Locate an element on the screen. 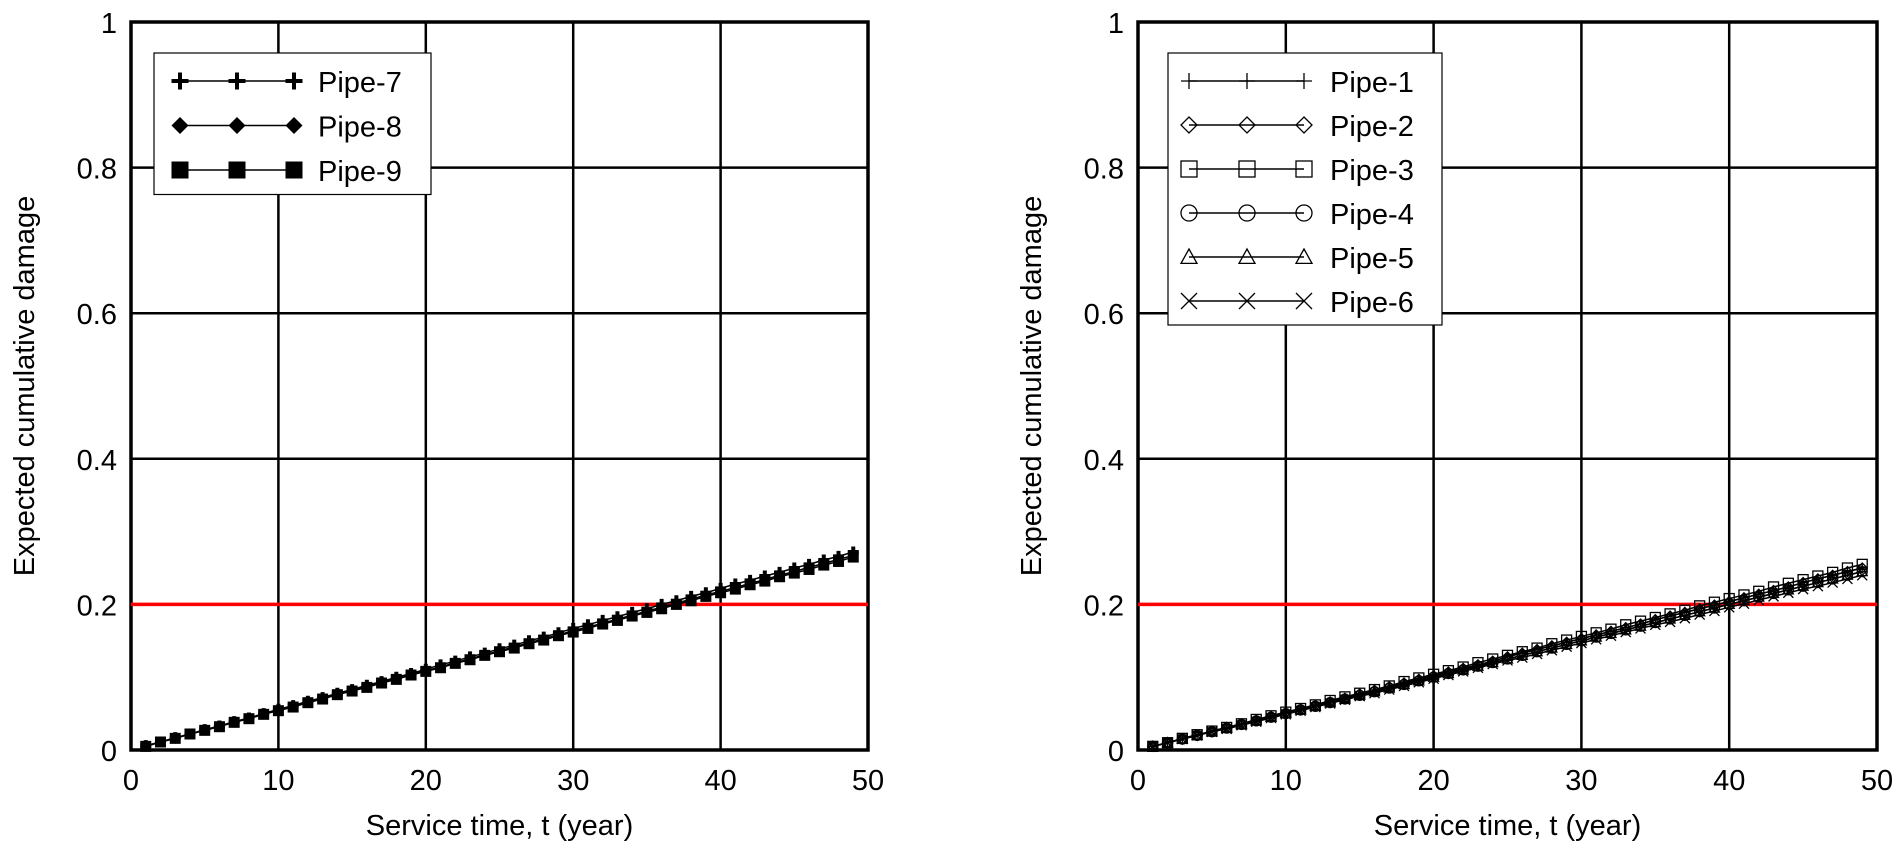 Image resolution: width=1903 pixels, height=846 pixels. legend-entry: Pipe-4 is located at coordinates (1297, 215).